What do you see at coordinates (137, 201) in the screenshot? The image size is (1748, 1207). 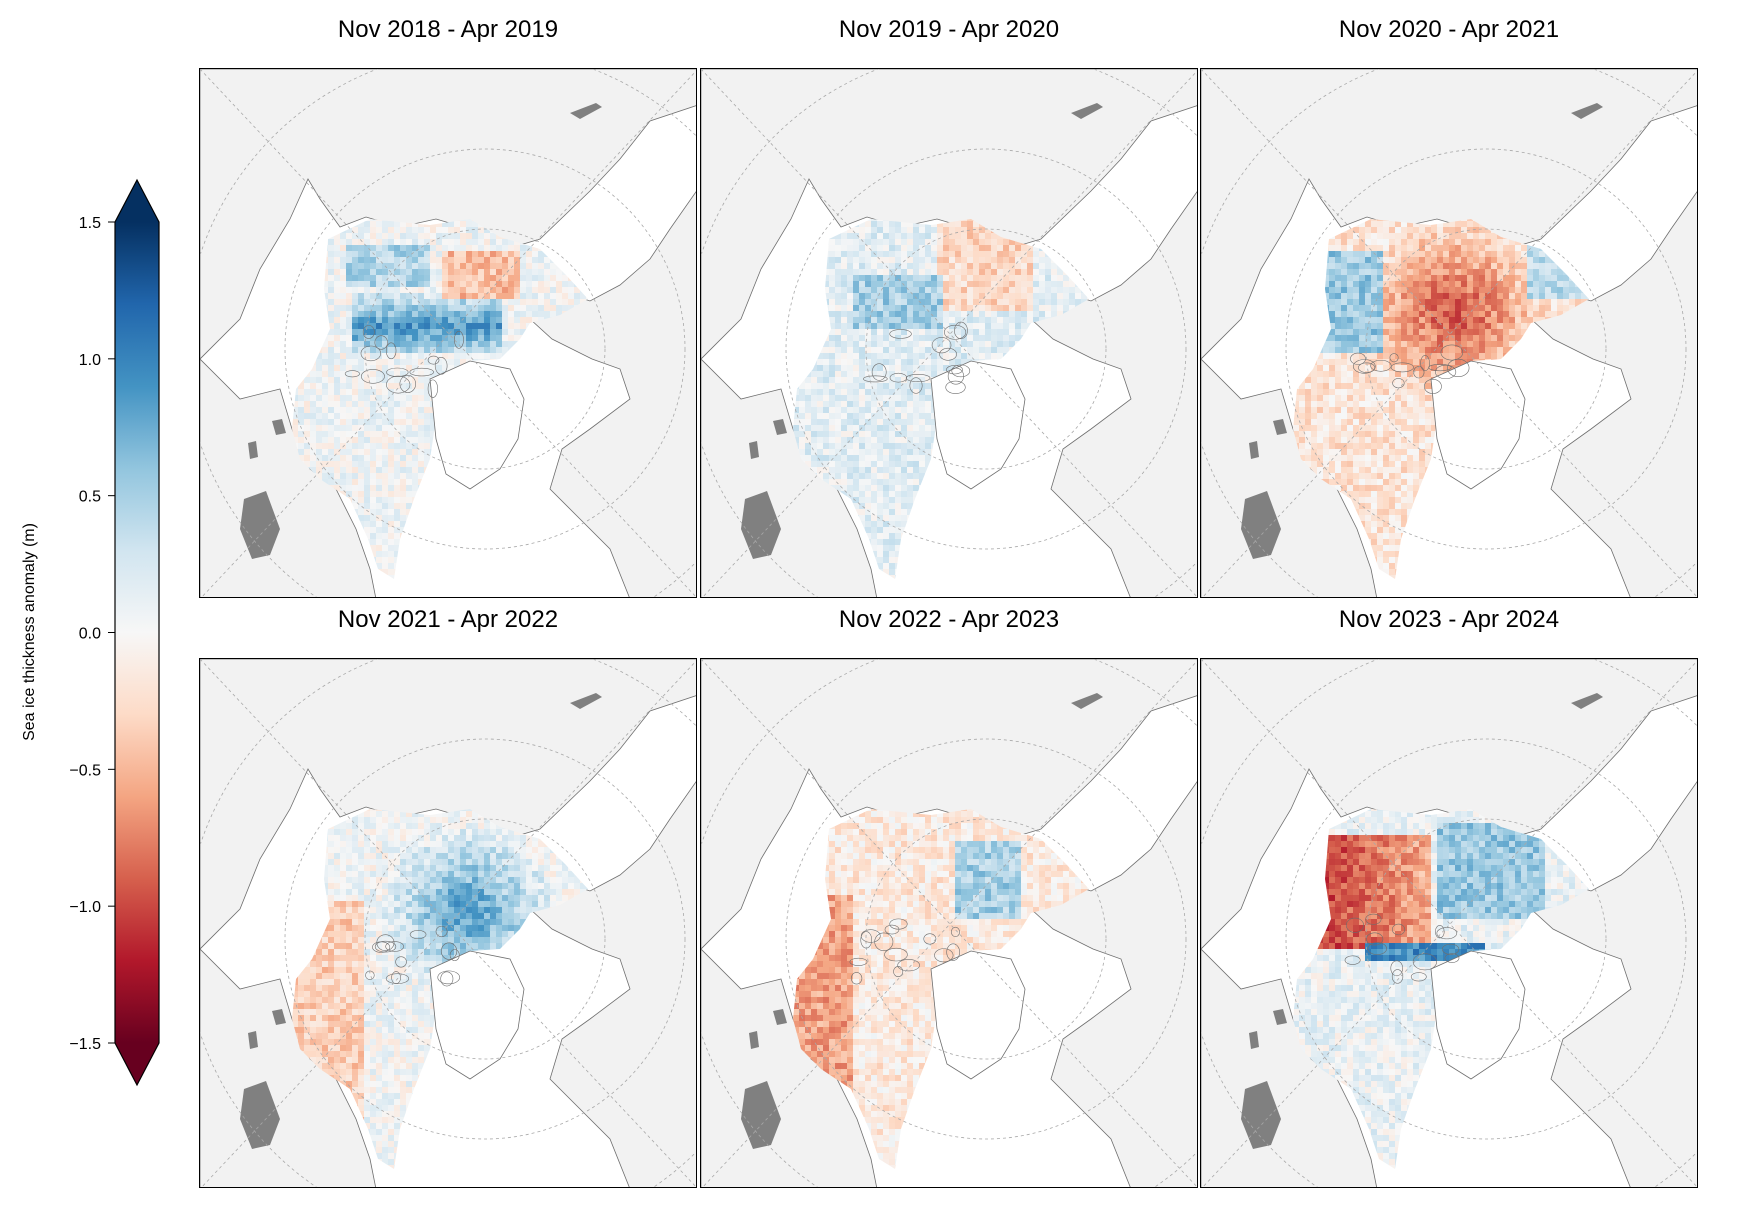 I see `colorbar-extend-max` at bounding box center [137, 201].